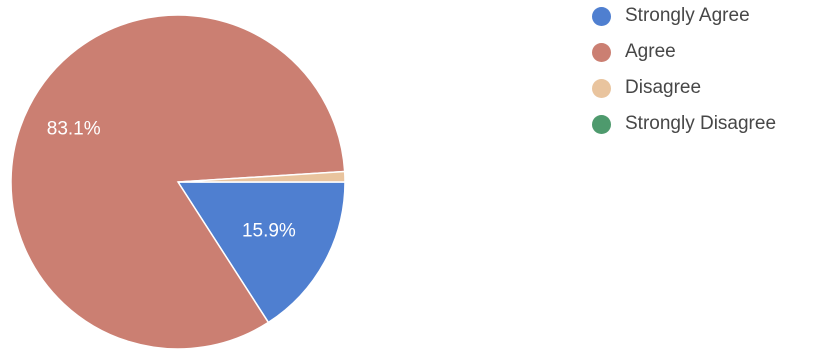 The width and height of the screenshot is (814, 350). I want to click on pie-slice-strongly-agree, so click(261, 252).